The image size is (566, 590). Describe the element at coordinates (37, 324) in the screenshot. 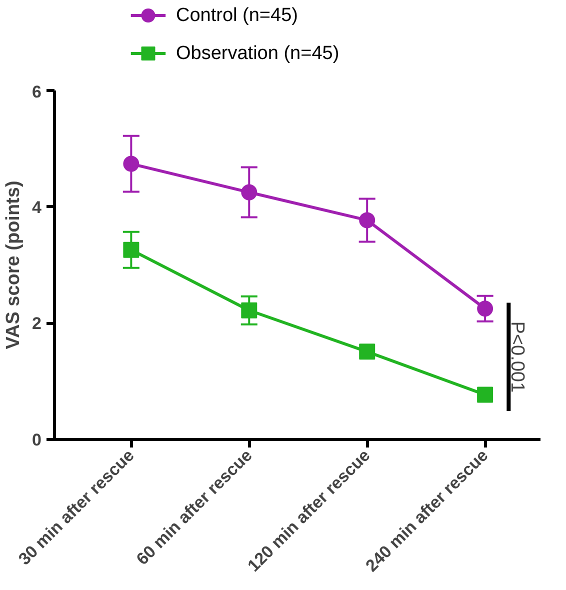

I see `y-tick-label: 2` at that location.